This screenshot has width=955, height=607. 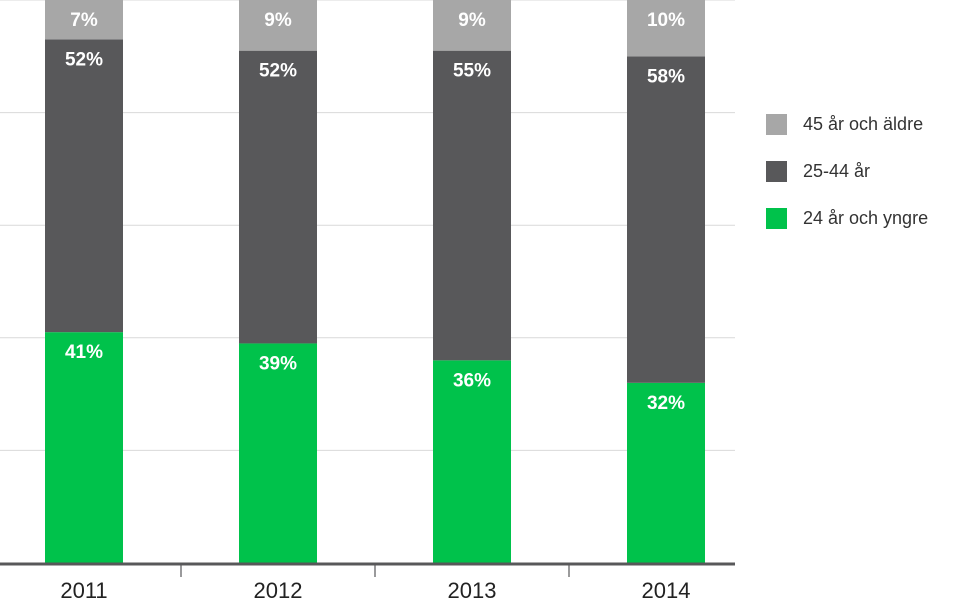 What do you see at coordinates (666, 590) in the screenshot?
I see `x-tick-label: 2014` at bounding box center [666, 590].